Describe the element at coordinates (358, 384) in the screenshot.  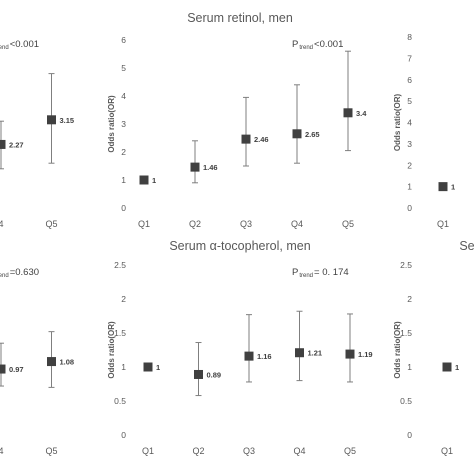
I see `data-point-q5: 1.19 Q5` at that location.